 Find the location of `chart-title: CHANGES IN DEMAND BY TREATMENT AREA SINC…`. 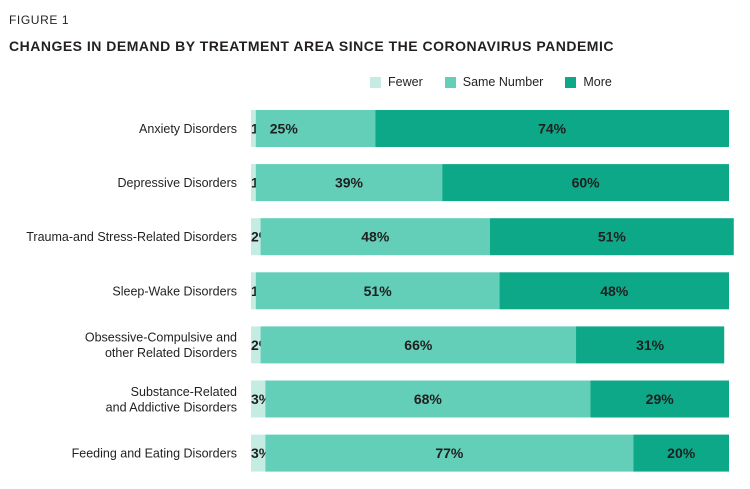

chart-title: CHANGES IN DEMAND BY TREATMENT AREA SINC… is located at coordinates (311, 46).